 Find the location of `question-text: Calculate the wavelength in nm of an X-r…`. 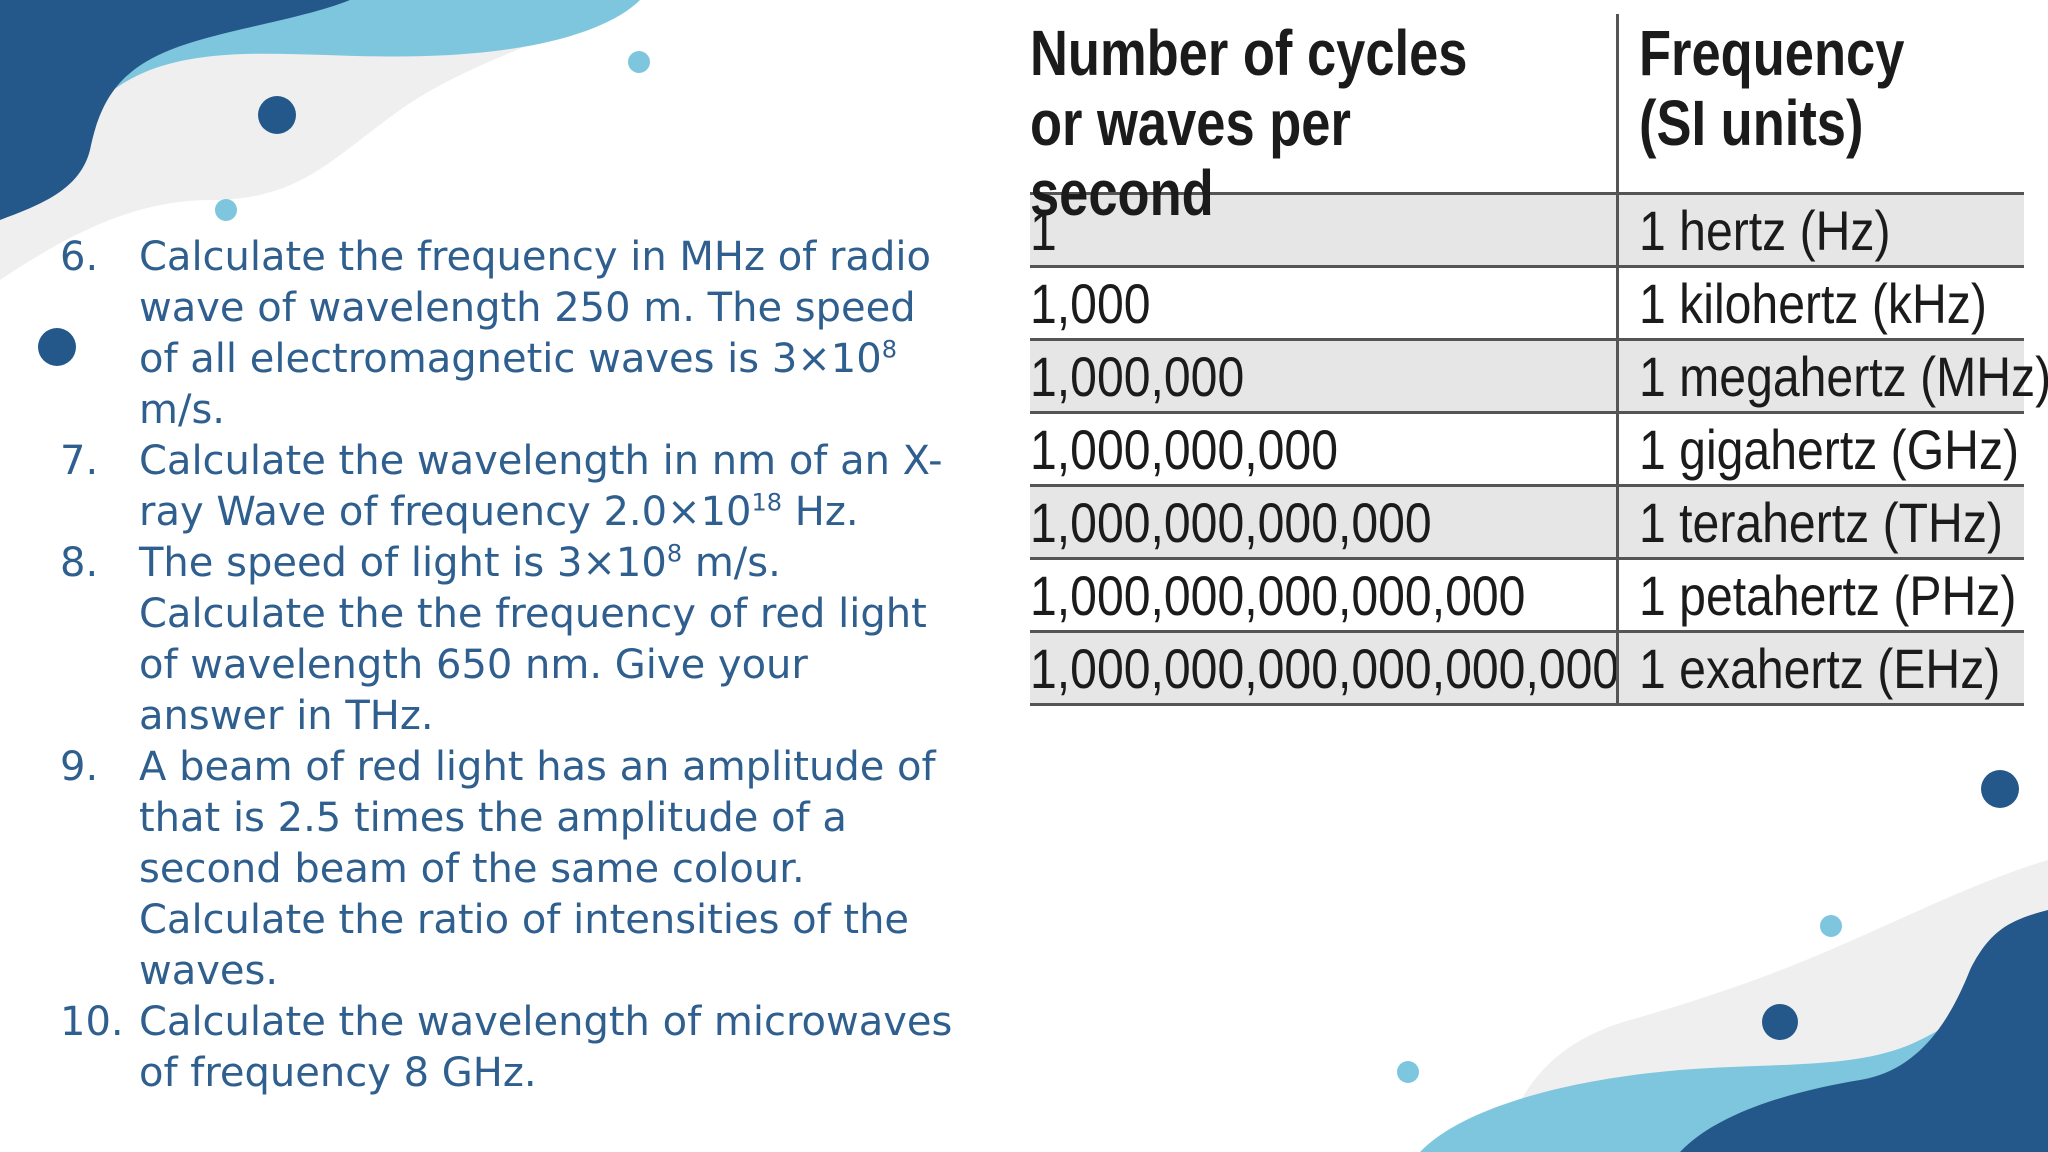

question-text: Calculate the wavelength in nm of an X-r… is located at coordinates (541, 486).